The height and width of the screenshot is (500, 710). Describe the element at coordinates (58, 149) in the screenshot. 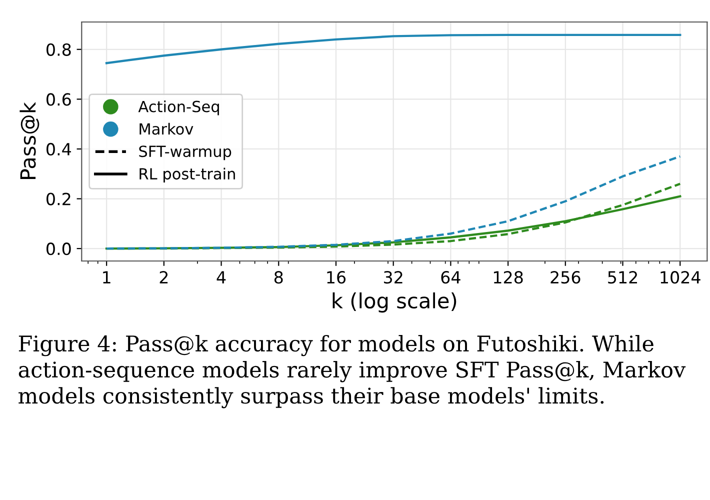

I see `y-tick-label: 0.4` at that location.